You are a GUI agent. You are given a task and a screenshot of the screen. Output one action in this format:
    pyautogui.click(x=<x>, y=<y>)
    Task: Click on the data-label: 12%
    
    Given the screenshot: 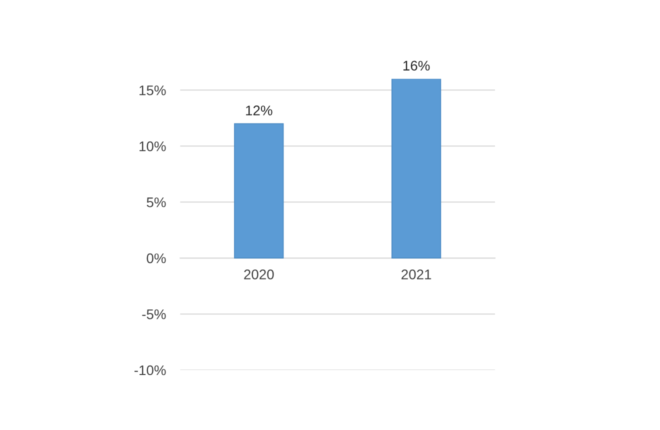 What is the action you would take?
    pyautogui.click(x=259, y=111)
    